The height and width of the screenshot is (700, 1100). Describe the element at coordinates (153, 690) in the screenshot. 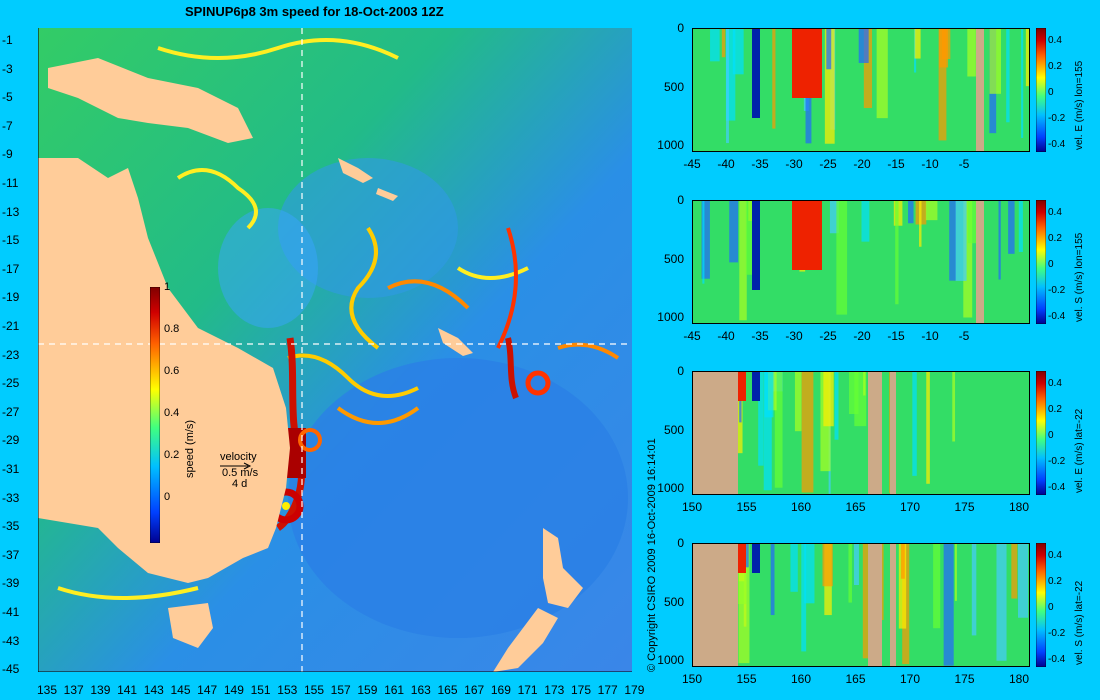

I see `lon-label: 143` at that location.